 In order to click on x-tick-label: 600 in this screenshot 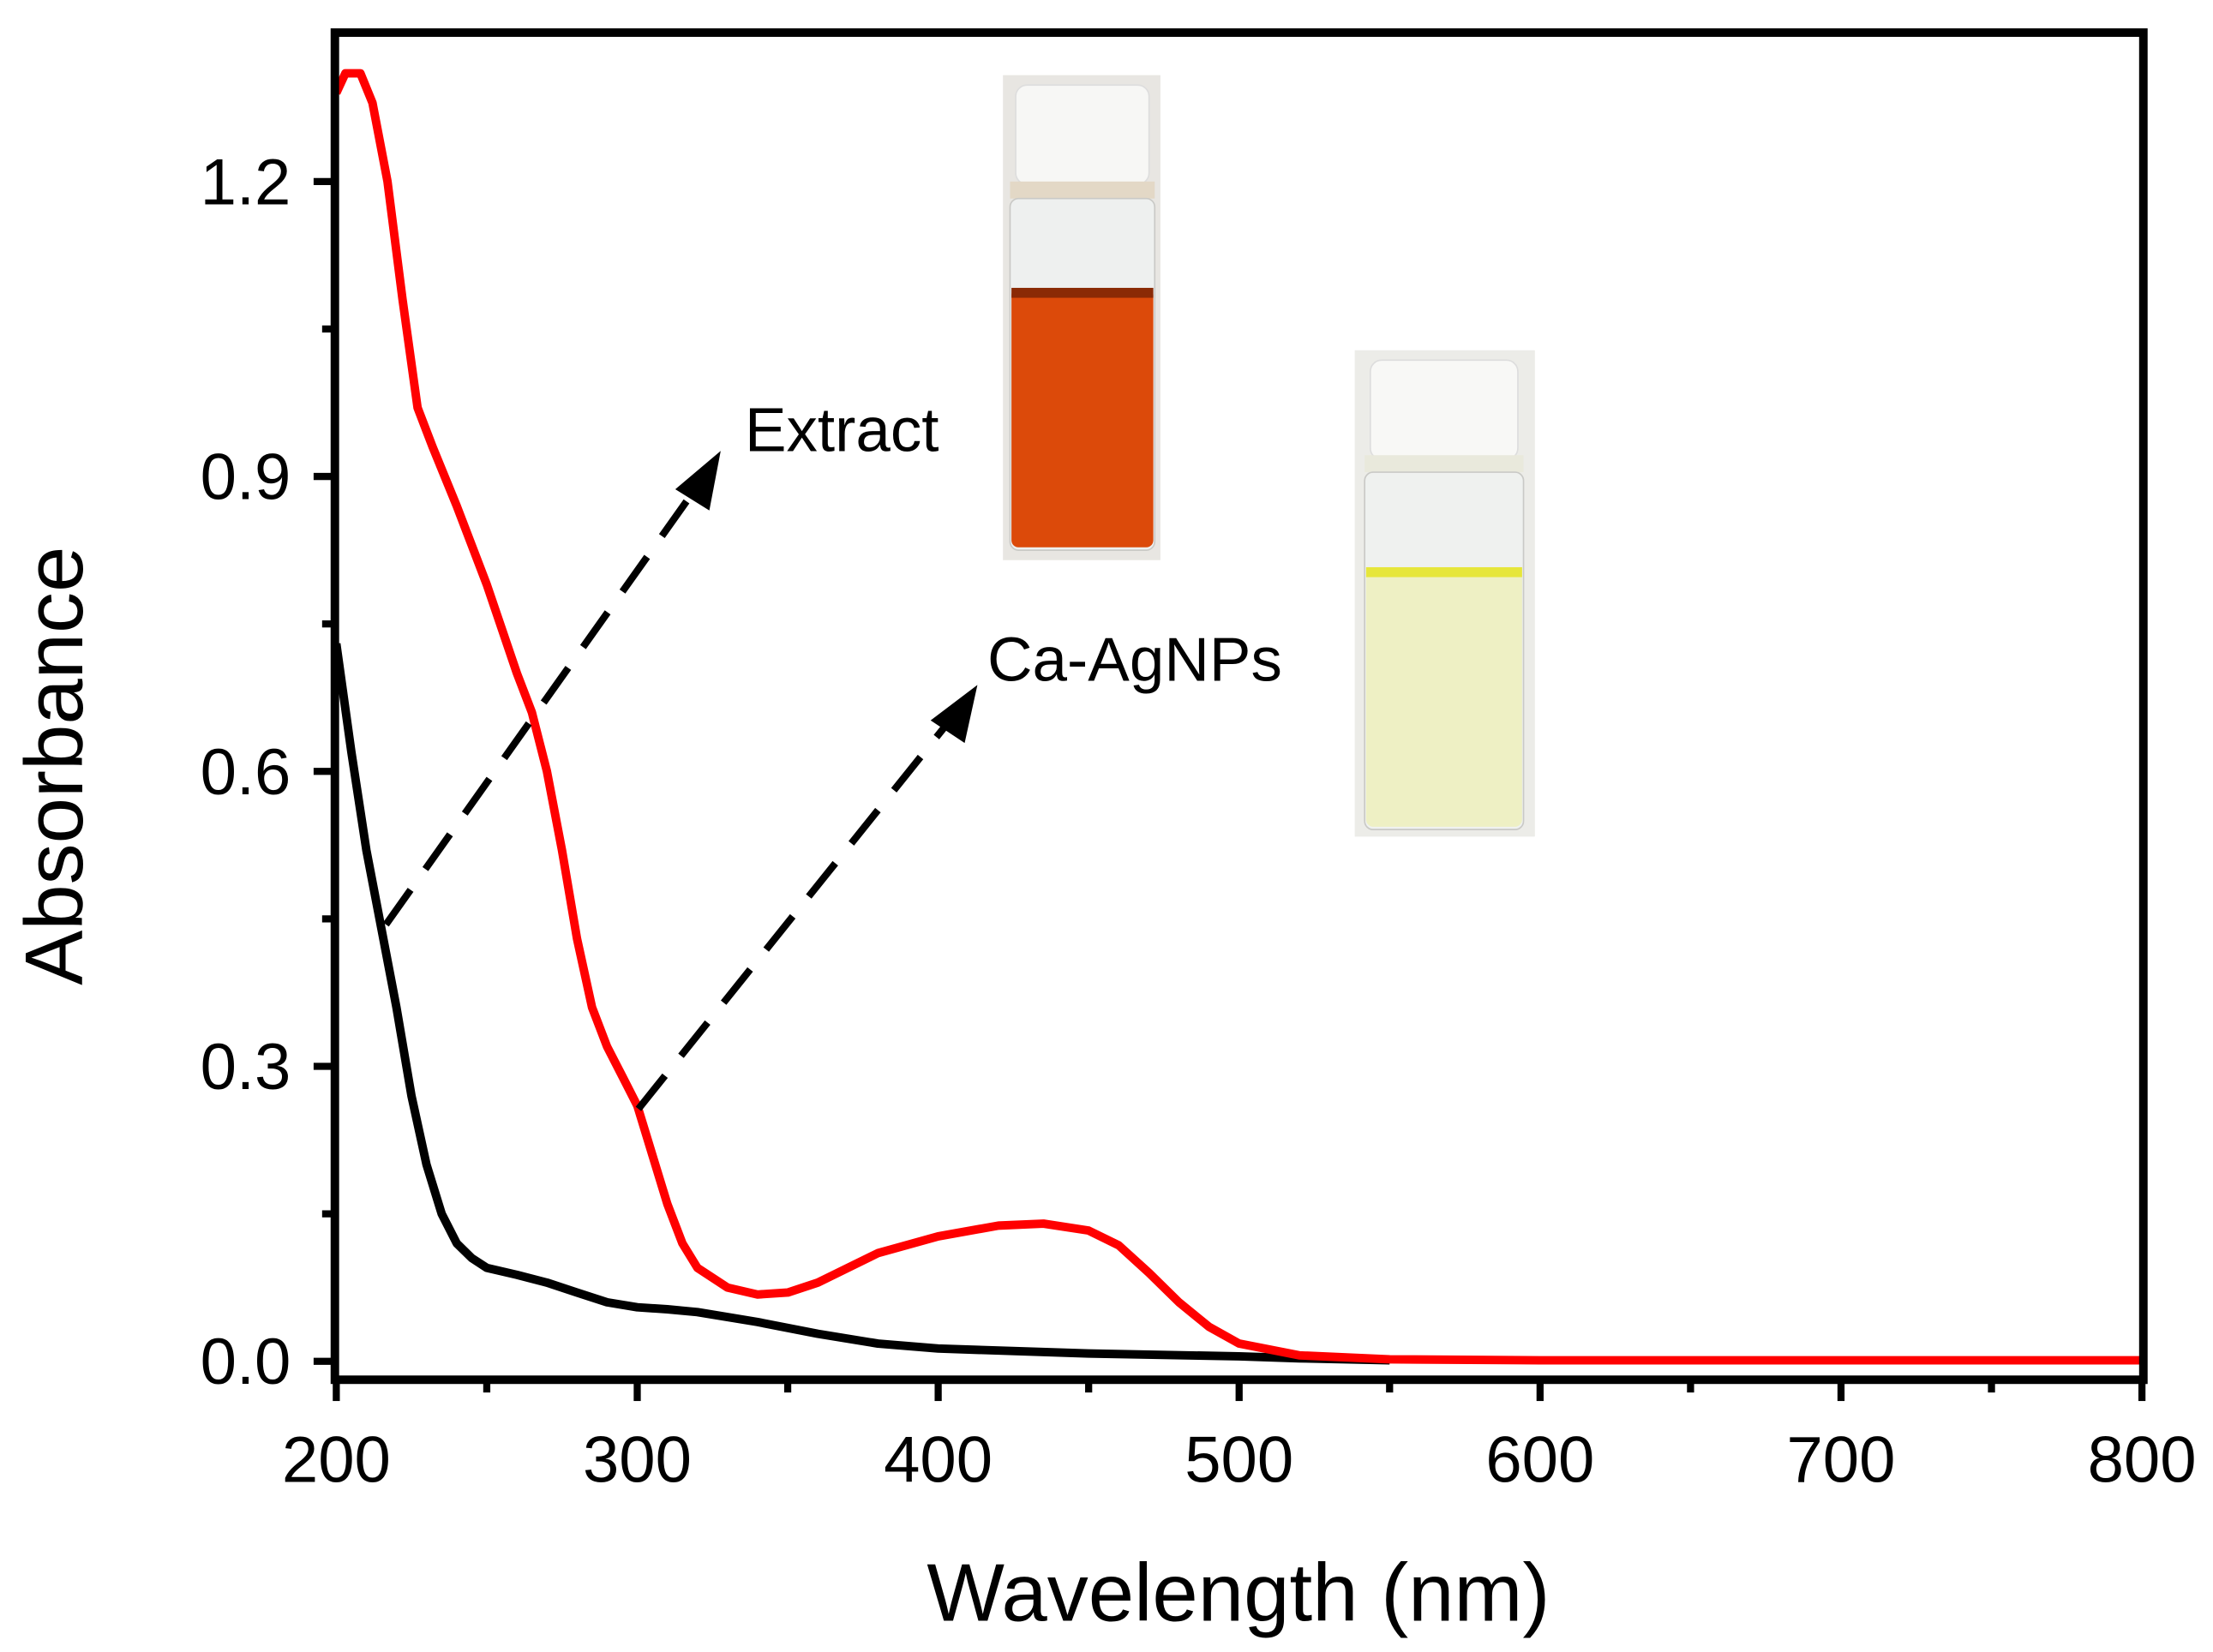, I will do `click(1539, 1459)`.